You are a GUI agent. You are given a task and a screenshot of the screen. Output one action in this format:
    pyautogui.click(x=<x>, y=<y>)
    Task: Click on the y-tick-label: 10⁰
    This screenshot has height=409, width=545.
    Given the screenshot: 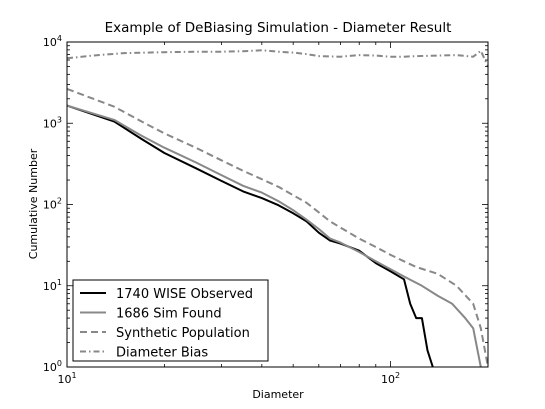 What is the action you would take?
    pyautogui.click(x=52, y=366)
    